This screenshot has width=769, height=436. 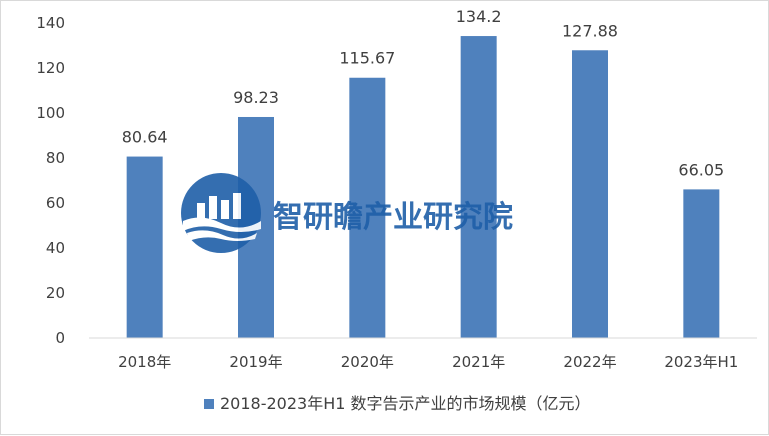 I want to click on legend-label: 2018-2023年H1 数字告示产业的市场规模（亿元）, so click(x=405, y=403).